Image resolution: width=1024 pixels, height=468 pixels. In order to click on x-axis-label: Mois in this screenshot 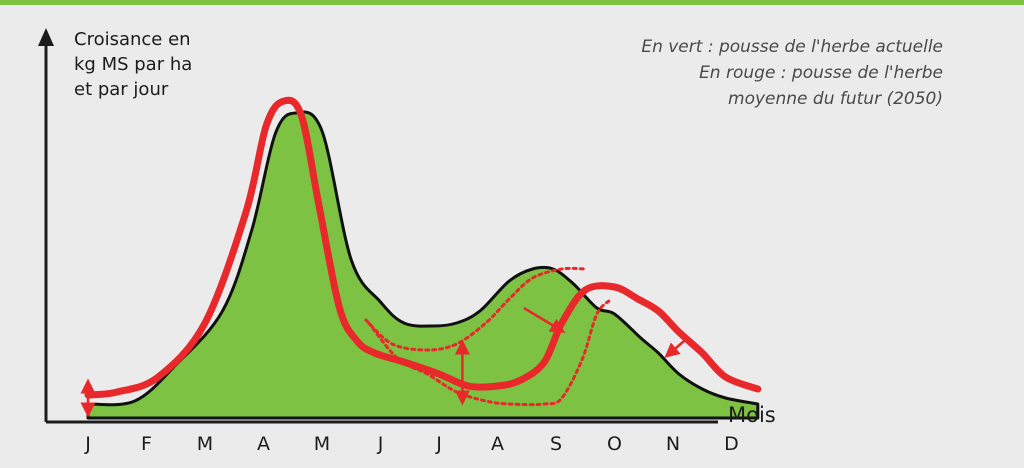, I will do `click(752, 415)`.